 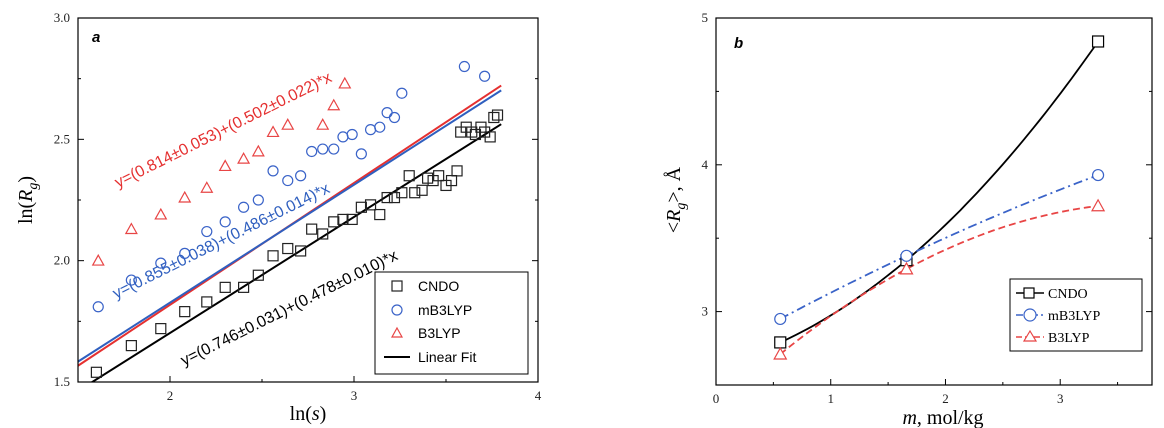 I want to click on fit-equation-mb3lyp: y=(0.855±0.038)+(0.486±0.014)*x, so click(x=221, y=241).